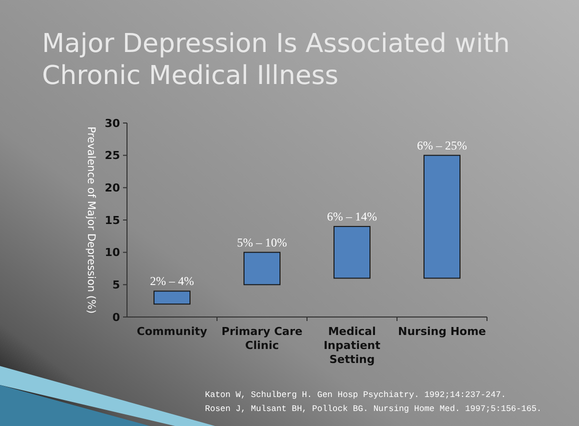 Image resolution: width=579 pixels, height=426 pixels. I want to click on annotation: 5% – 10%, so click(262, 242).